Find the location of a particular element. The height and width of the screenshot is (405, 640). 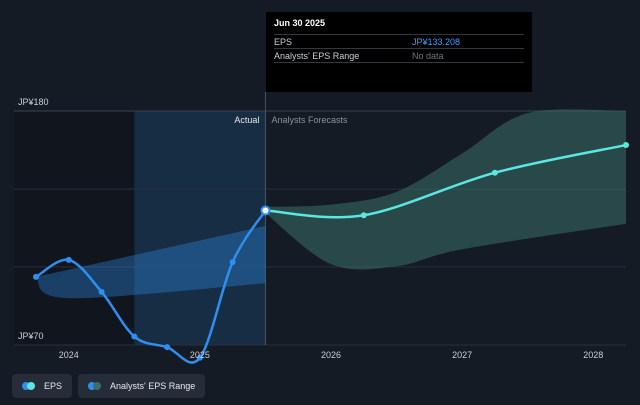

legend-eps-range-label: Analysts' EPS Range is located at coordinates (153, 386).